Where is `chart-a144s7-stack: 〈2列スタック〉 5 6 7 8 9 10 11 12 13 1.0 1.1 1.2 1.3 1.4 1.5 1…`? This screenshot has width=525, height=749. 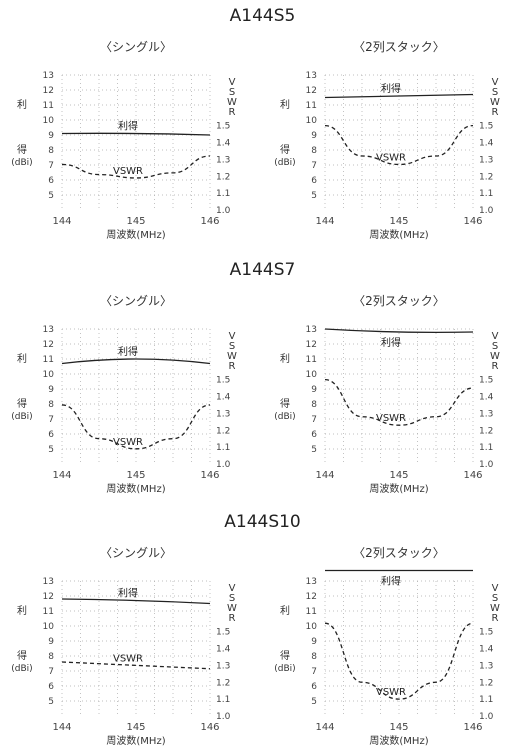 chart-a144s7-stack: 〈2列スタック〉 5 6 7 8 9 10 11 12 13 1.0 1.1 1.2 1.3 1.4 1.5 1… is located at coordinates (387, 394).